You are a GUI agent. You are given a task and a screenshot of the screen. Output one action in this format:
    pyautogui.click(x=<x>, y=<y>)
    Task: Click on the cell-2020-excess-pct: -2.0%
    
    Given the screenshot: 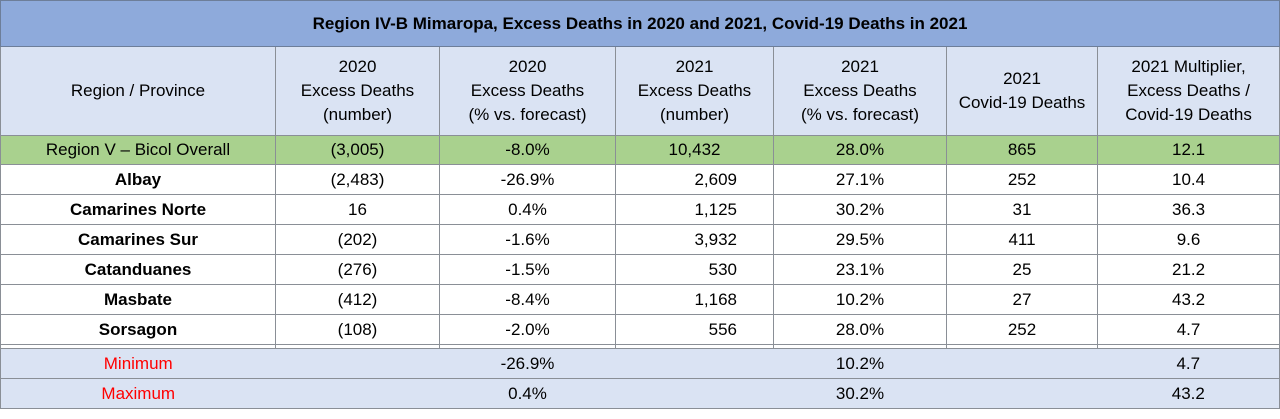 What is the action you would take?
    pyautogui.click(x=527, y=329)
    